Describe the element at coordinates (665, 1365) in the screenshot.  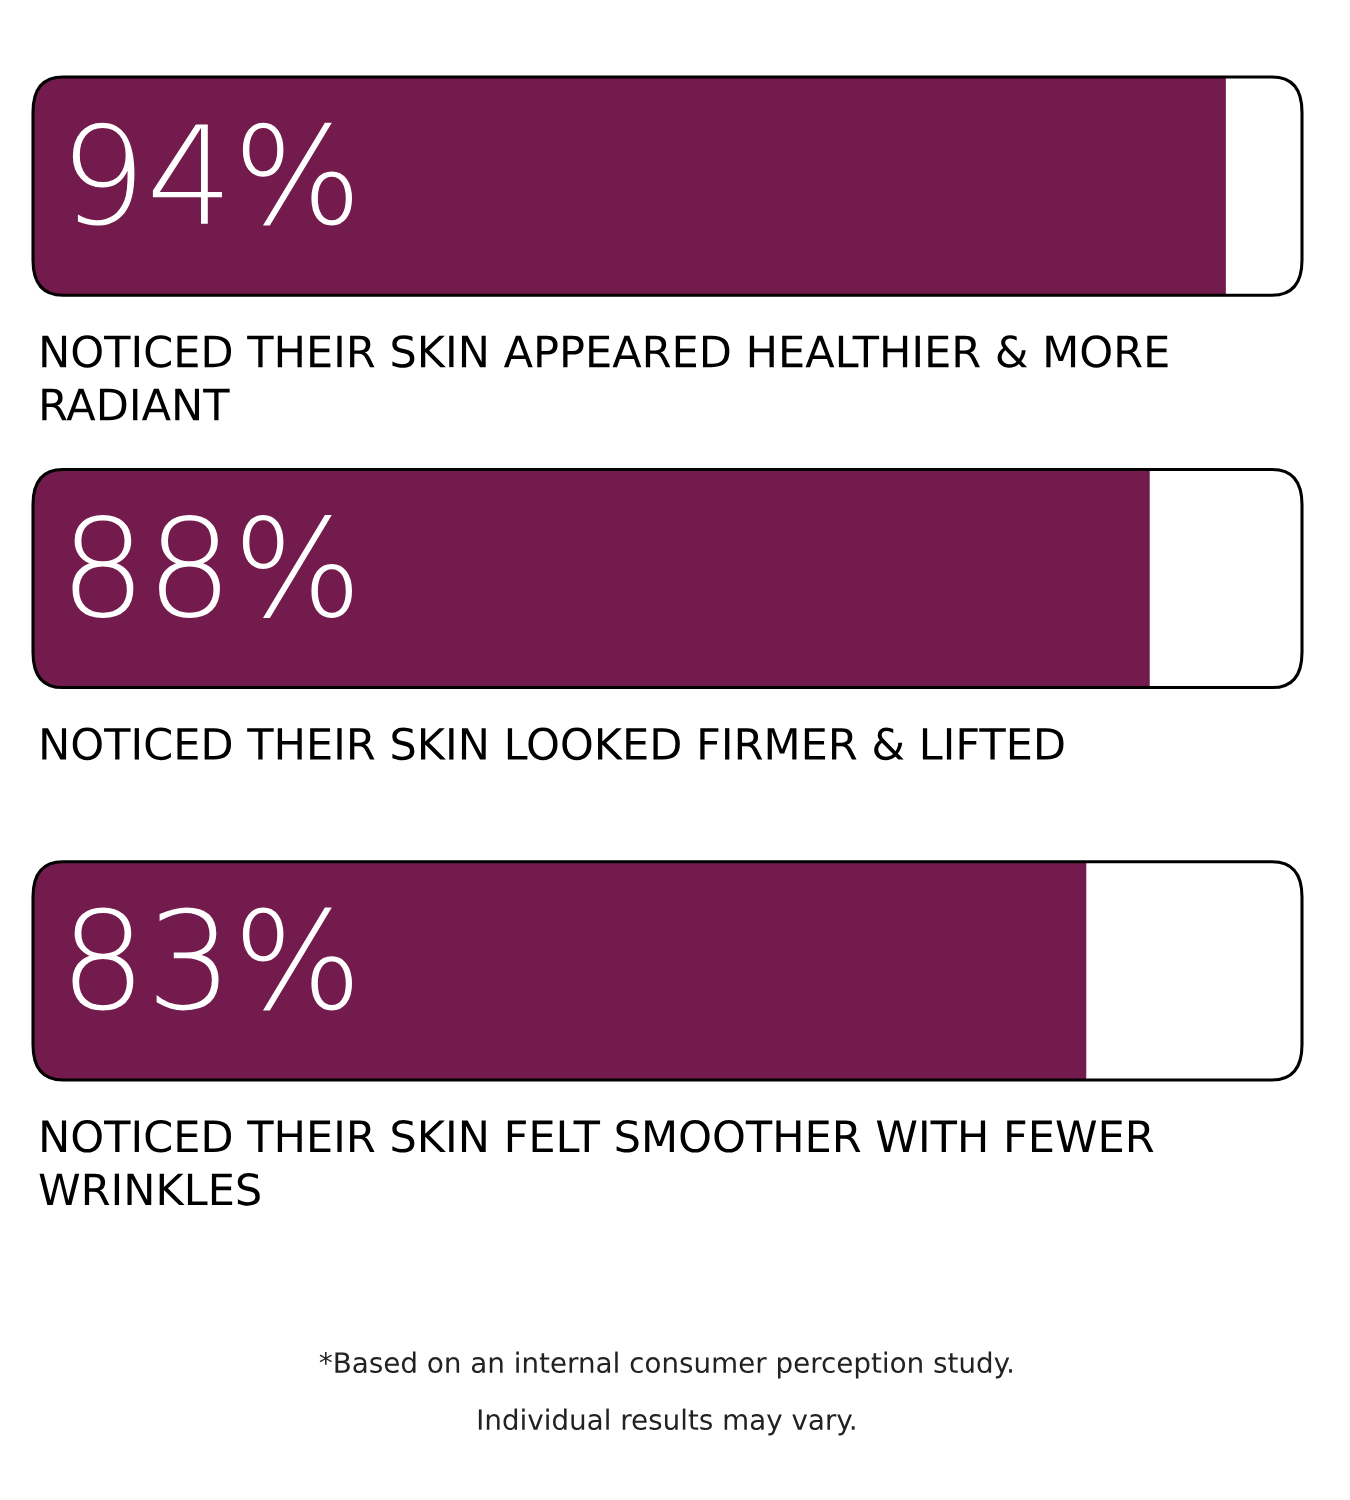
I see `text: *Based on an internal consumer perception study.` at that location.